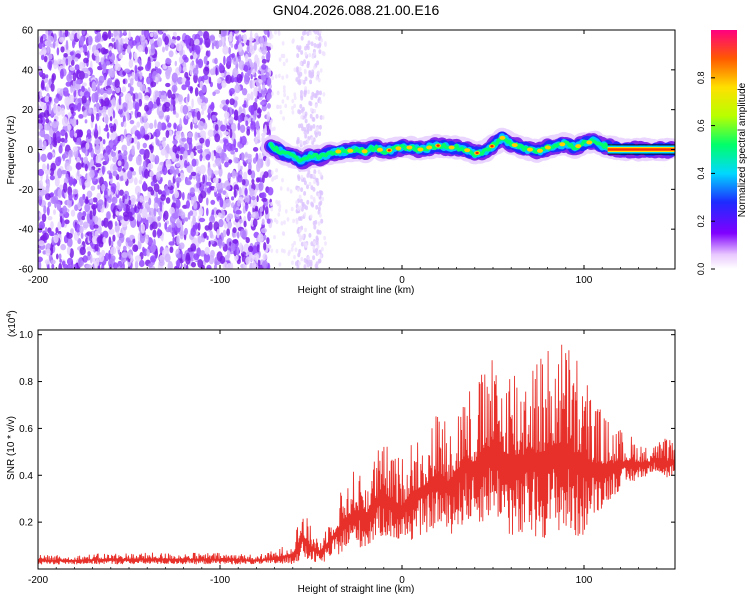 This screenshot has width=750, height=605. Describe the element at coordinates (742, 149) in the screenshot. I see `colorbar-label: Normalized spectral amplitude` at that location.